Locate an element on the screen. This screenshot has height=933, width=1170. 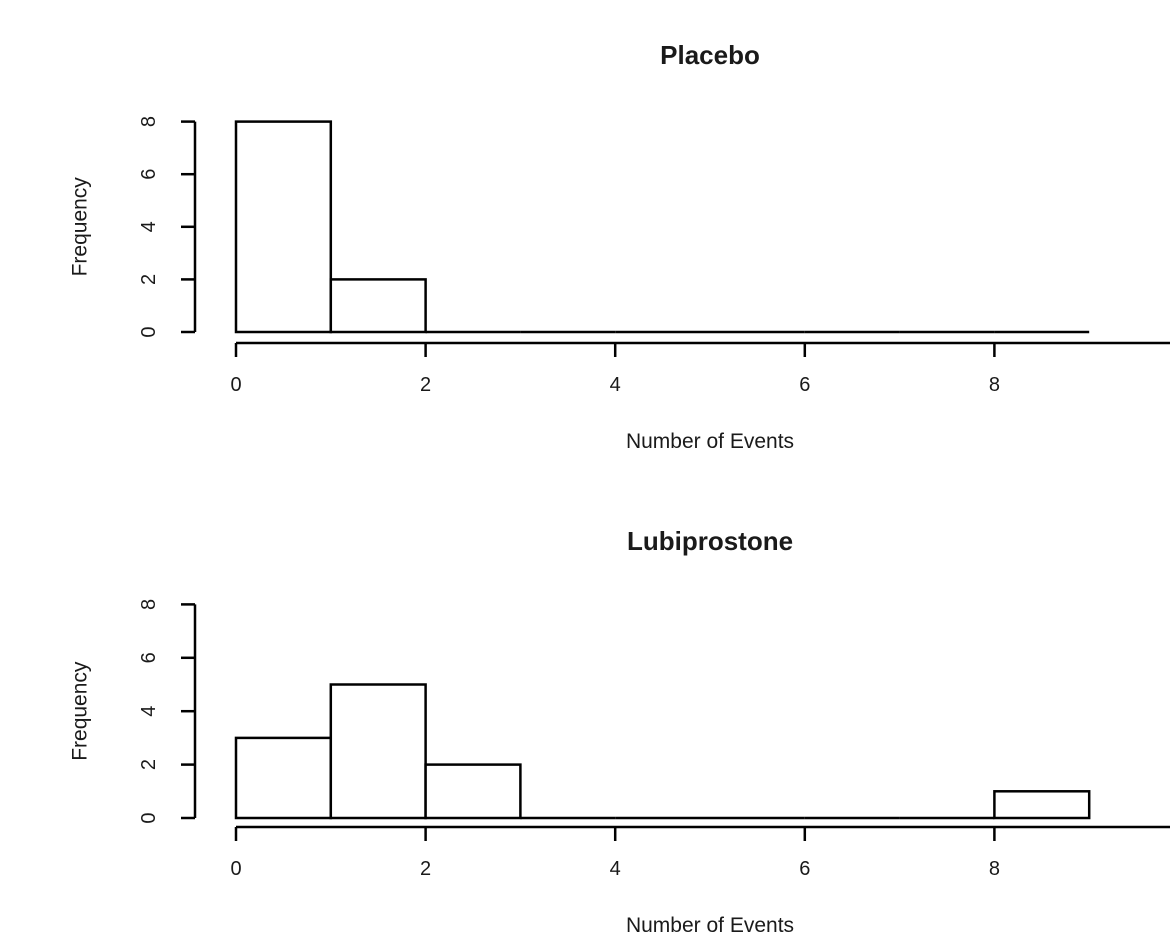
placebo-x-tick-label: 4 is located at coordinates (615, 385).